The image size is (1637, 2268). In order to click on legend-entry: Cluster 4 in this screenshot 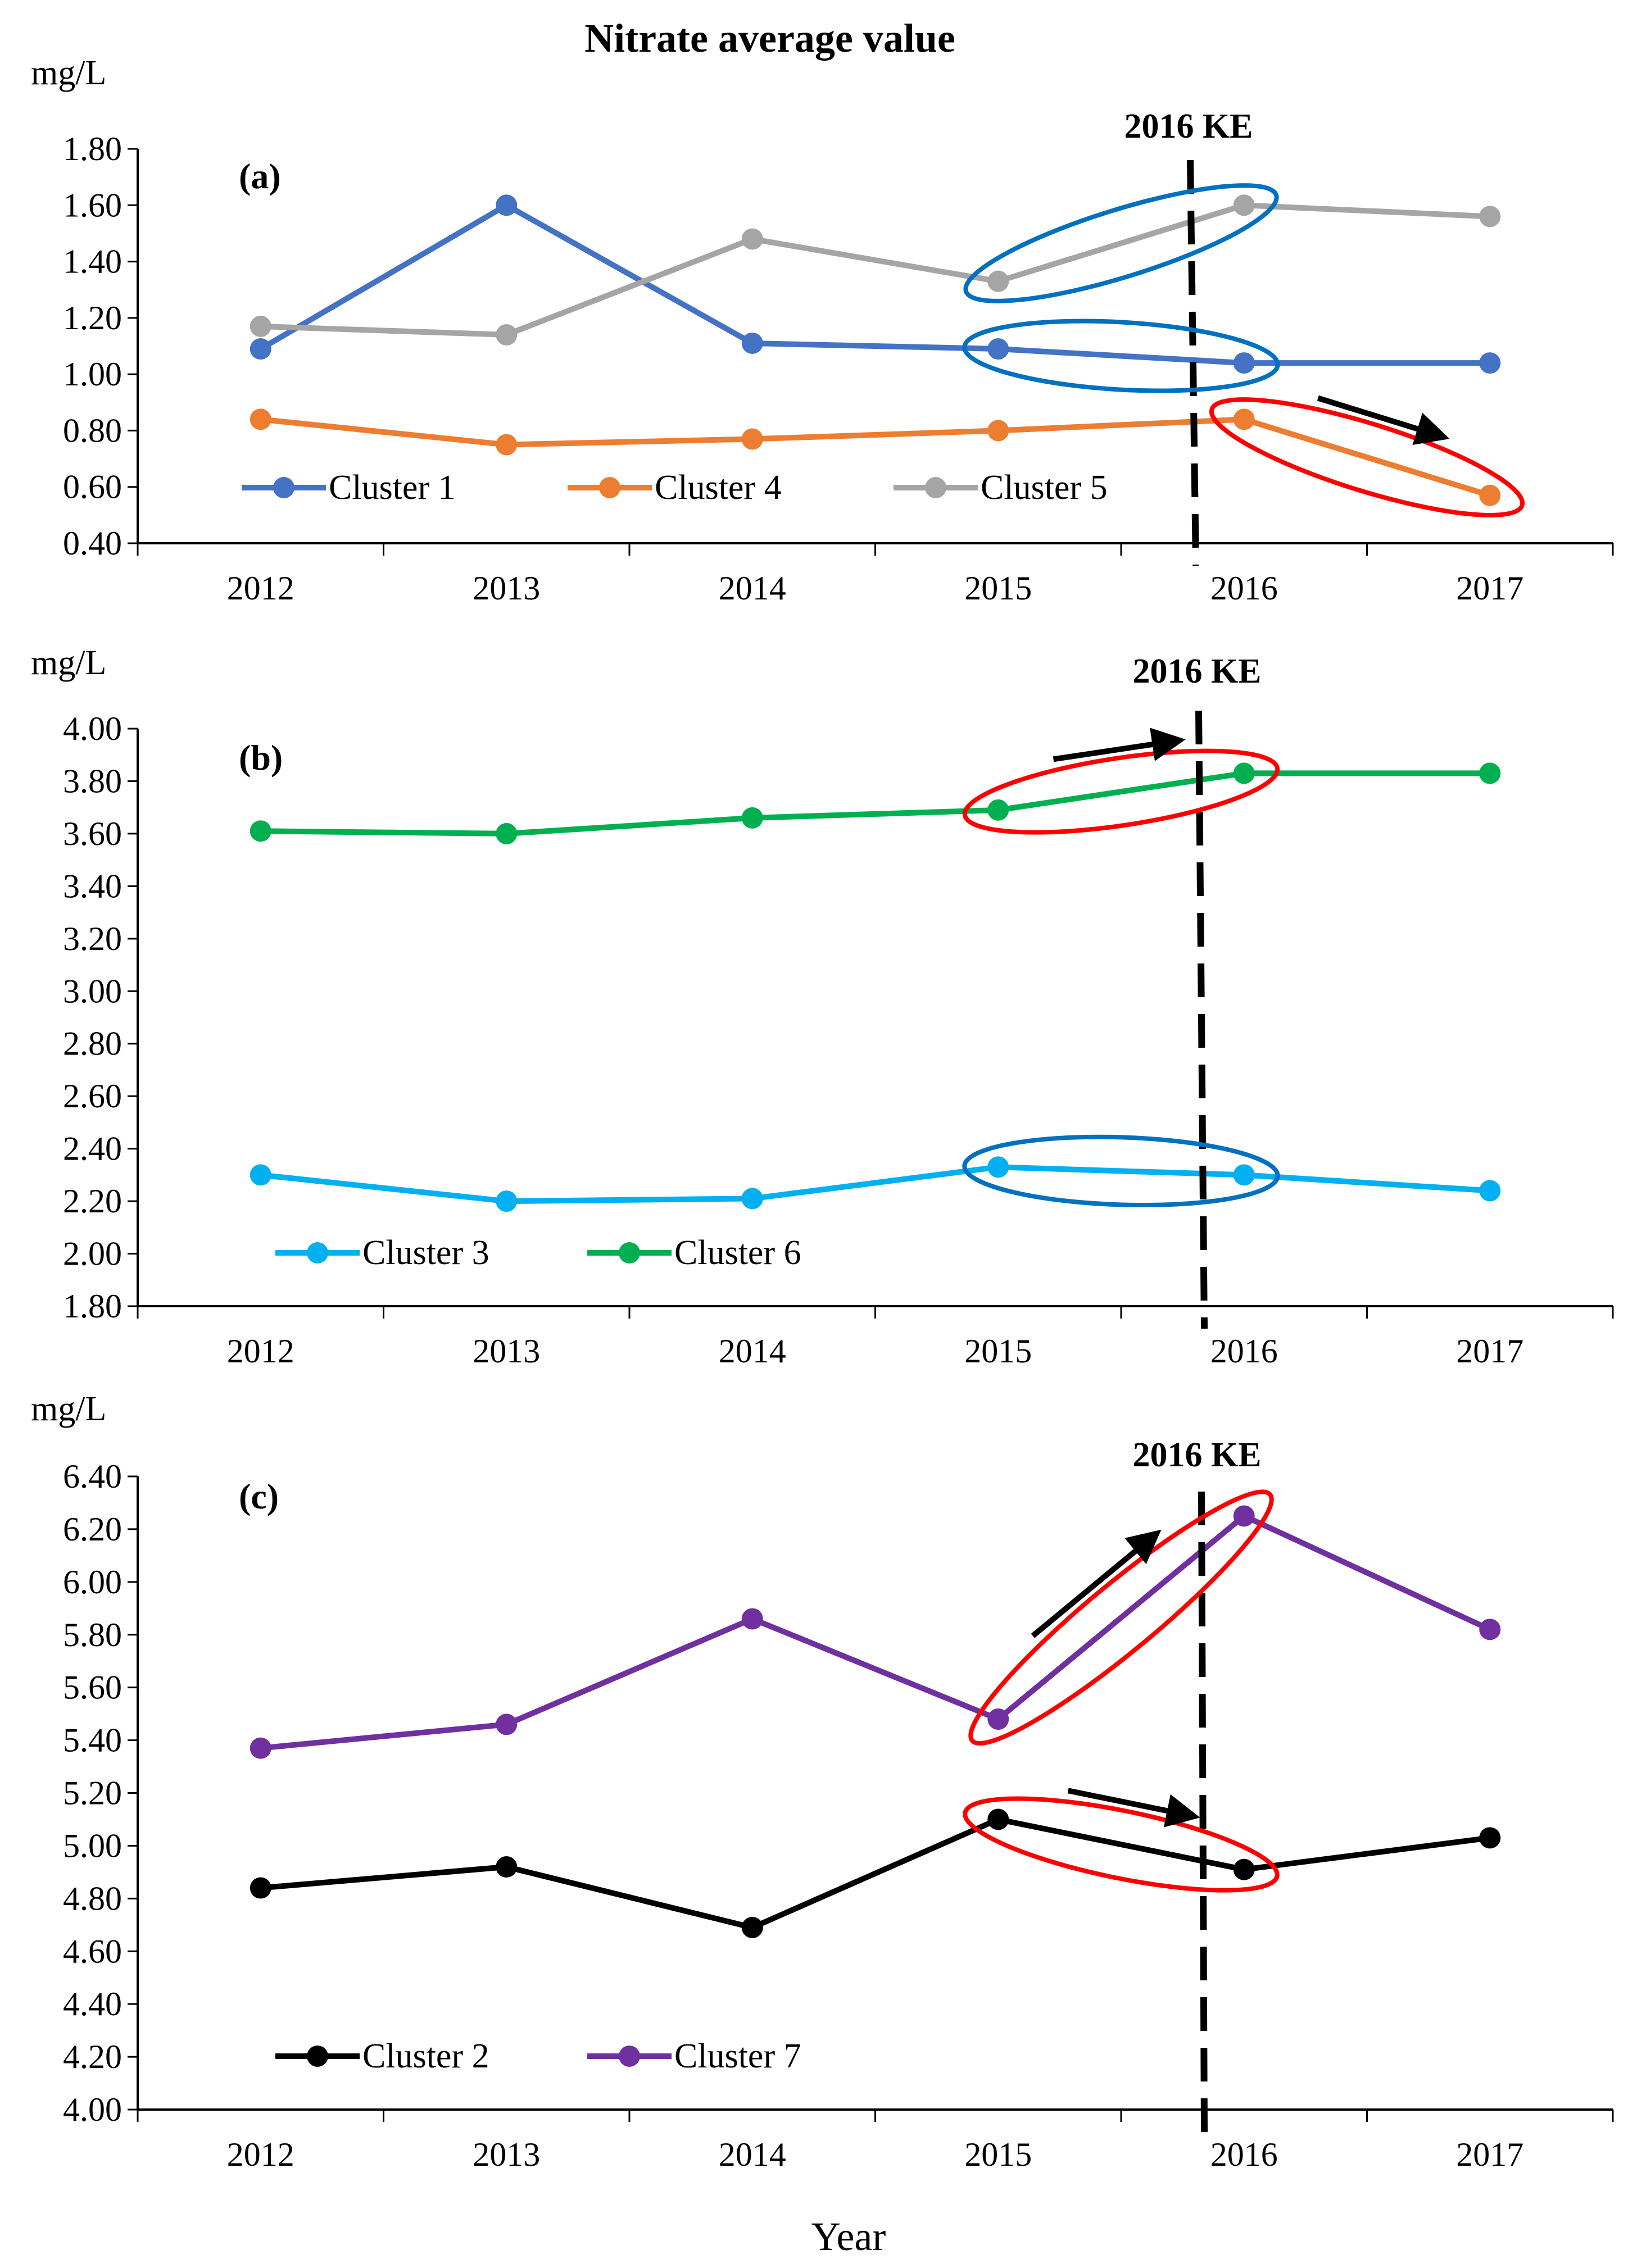, I will do `click(718, 488)`.